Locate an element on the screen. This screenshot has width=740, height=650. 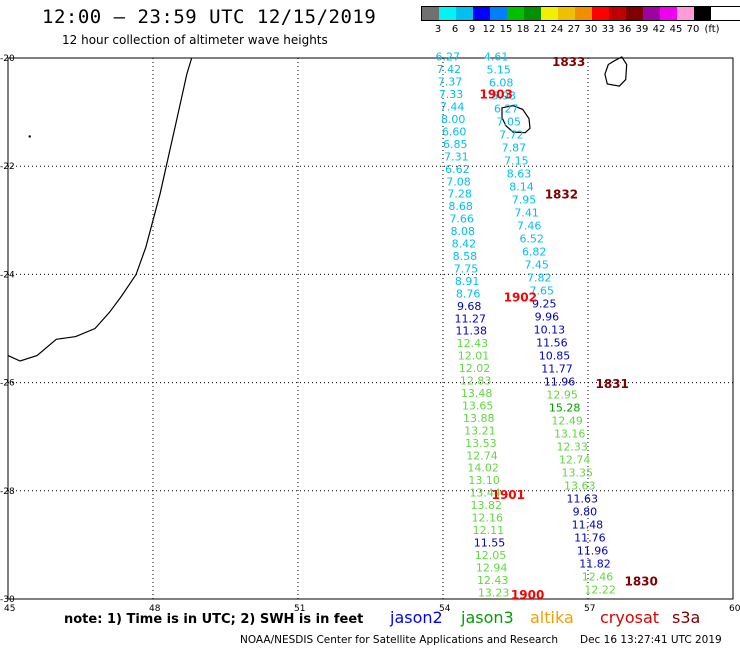
chart-title: 12:00 – 23:59 UTC 12/15/2019 is located at coordinates (209, 17).